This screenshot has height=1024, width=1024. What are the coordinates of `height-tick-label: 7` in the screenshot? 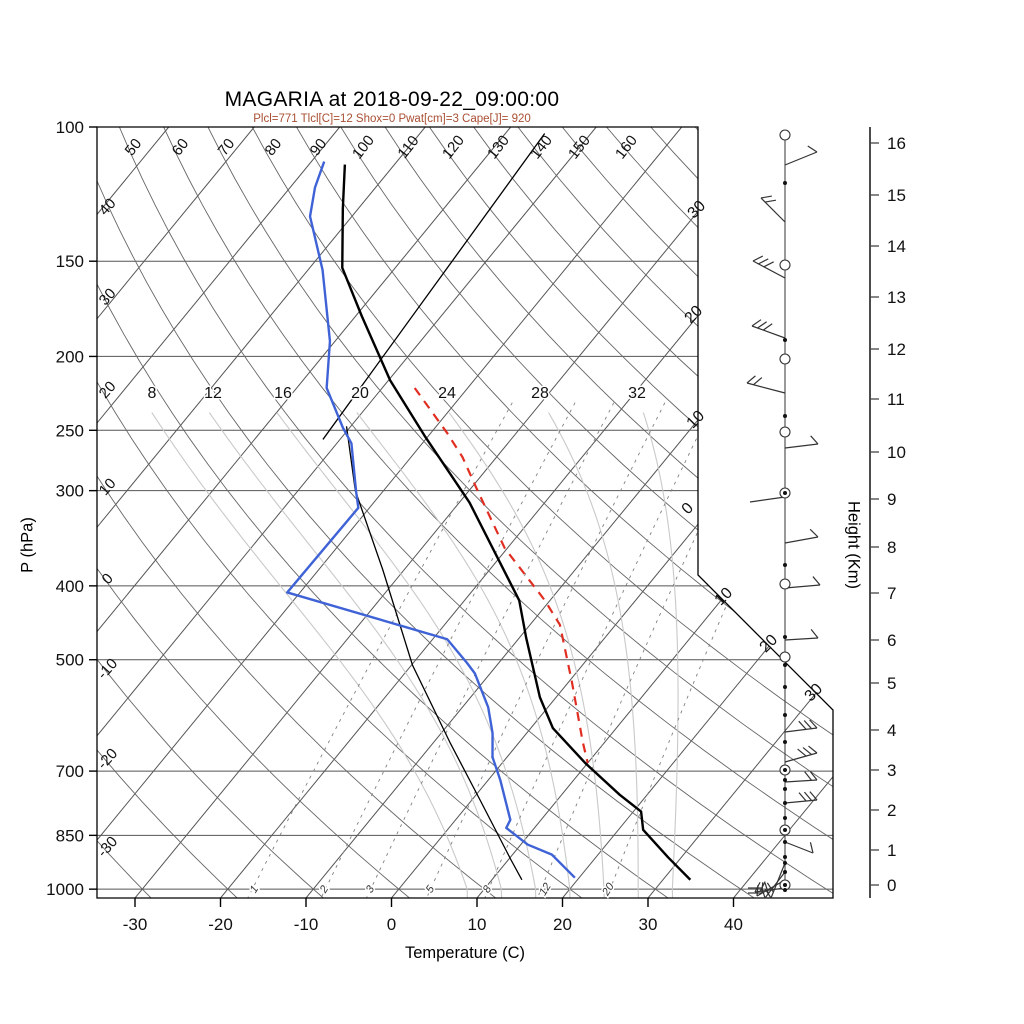 It's located at (891, 593).